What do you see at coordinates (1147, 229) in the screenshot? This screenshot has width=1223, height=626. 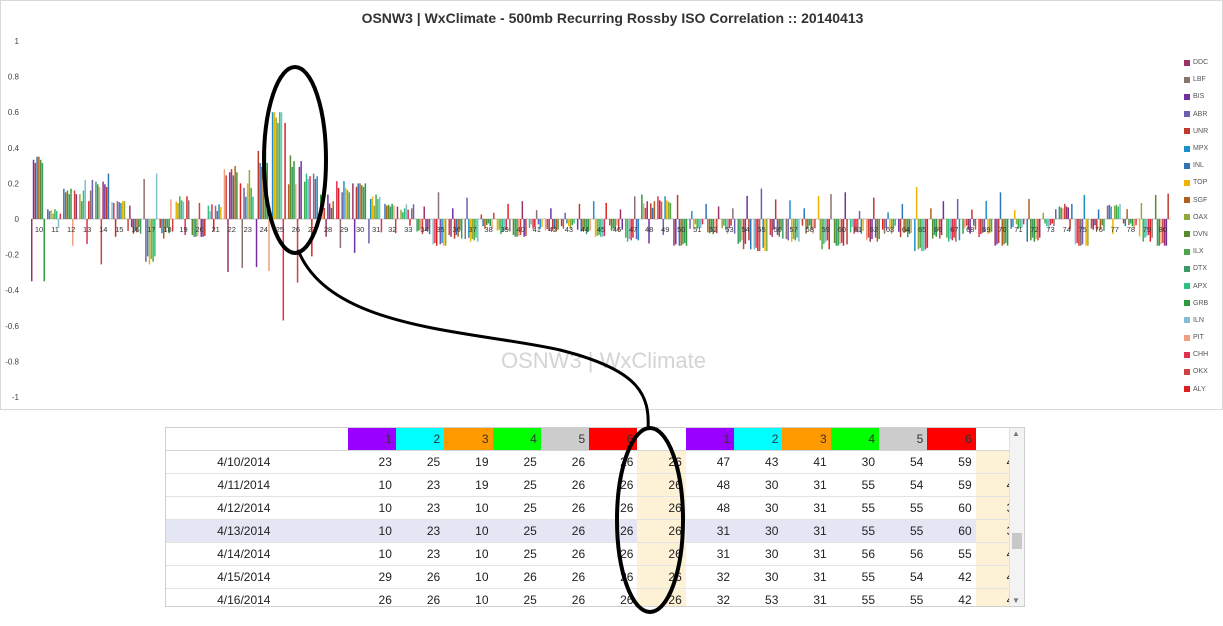 I see `x-tick-label: 79` at bounding box center [1147, 229].